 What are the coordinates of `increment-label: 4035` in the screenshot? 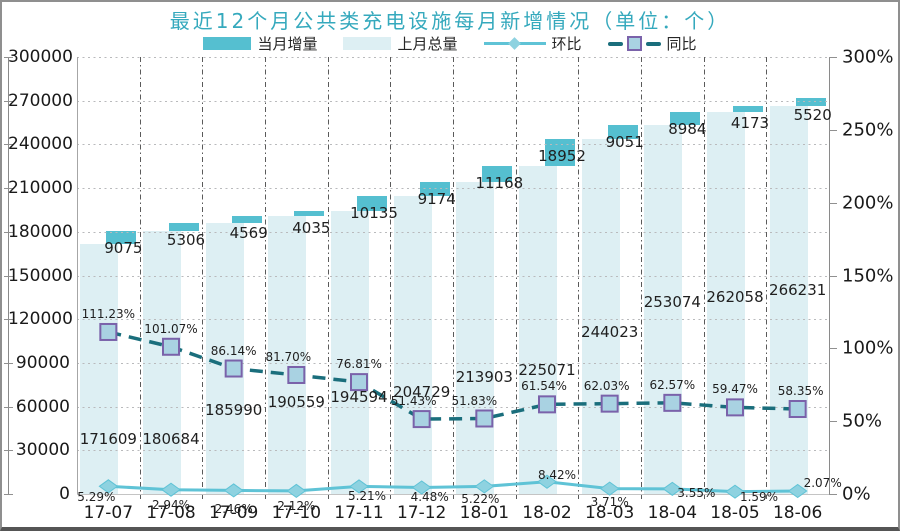 It's located at (311, 227).